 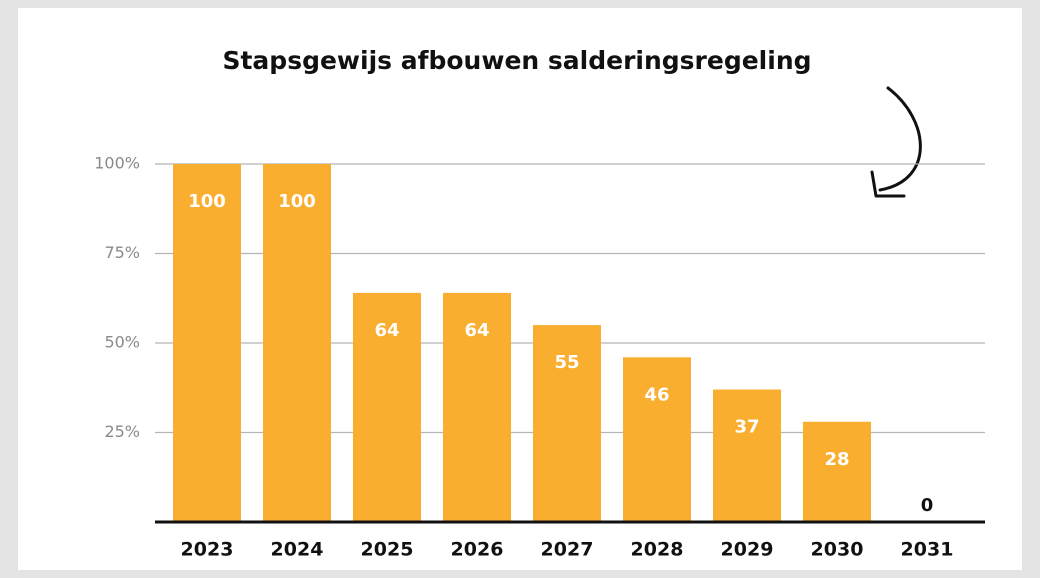 What do you see at coordinates (207, 550) in the screenshot?
I see `x-tick-label: 2023` at bounding box center [207, 550].